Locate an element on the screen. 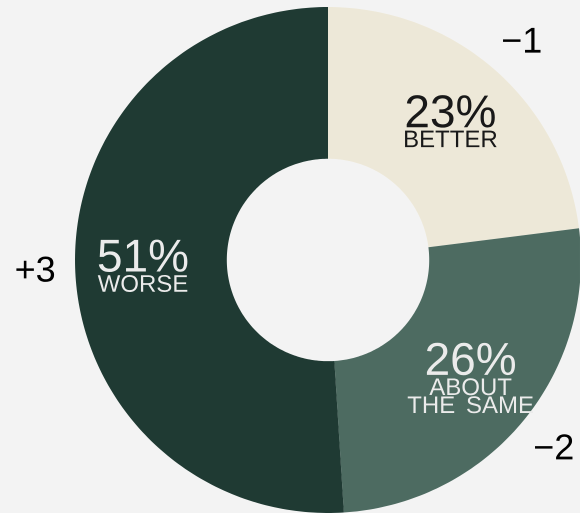 This screenshot has width=580, height=513. data-label: 26% is located at coordinates (470, 359).